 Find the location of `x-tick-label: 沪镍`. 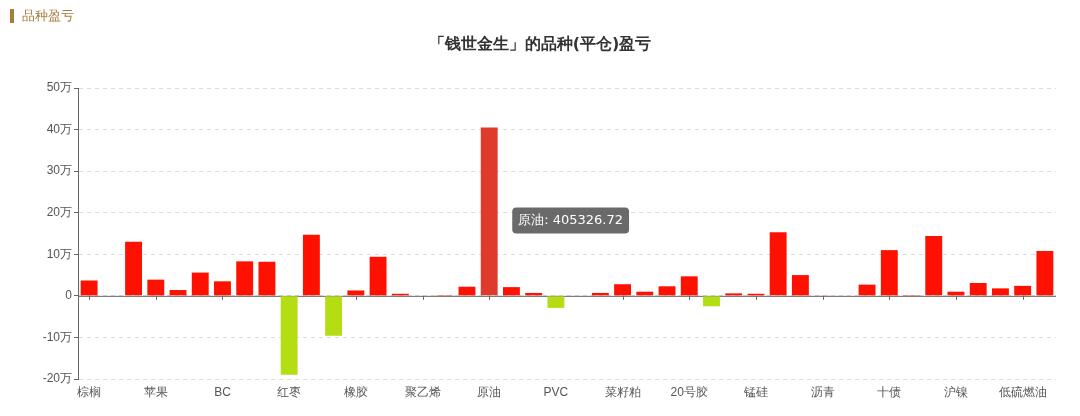

x-tick-label: 沪镍 is located at coordinates (955, 391).